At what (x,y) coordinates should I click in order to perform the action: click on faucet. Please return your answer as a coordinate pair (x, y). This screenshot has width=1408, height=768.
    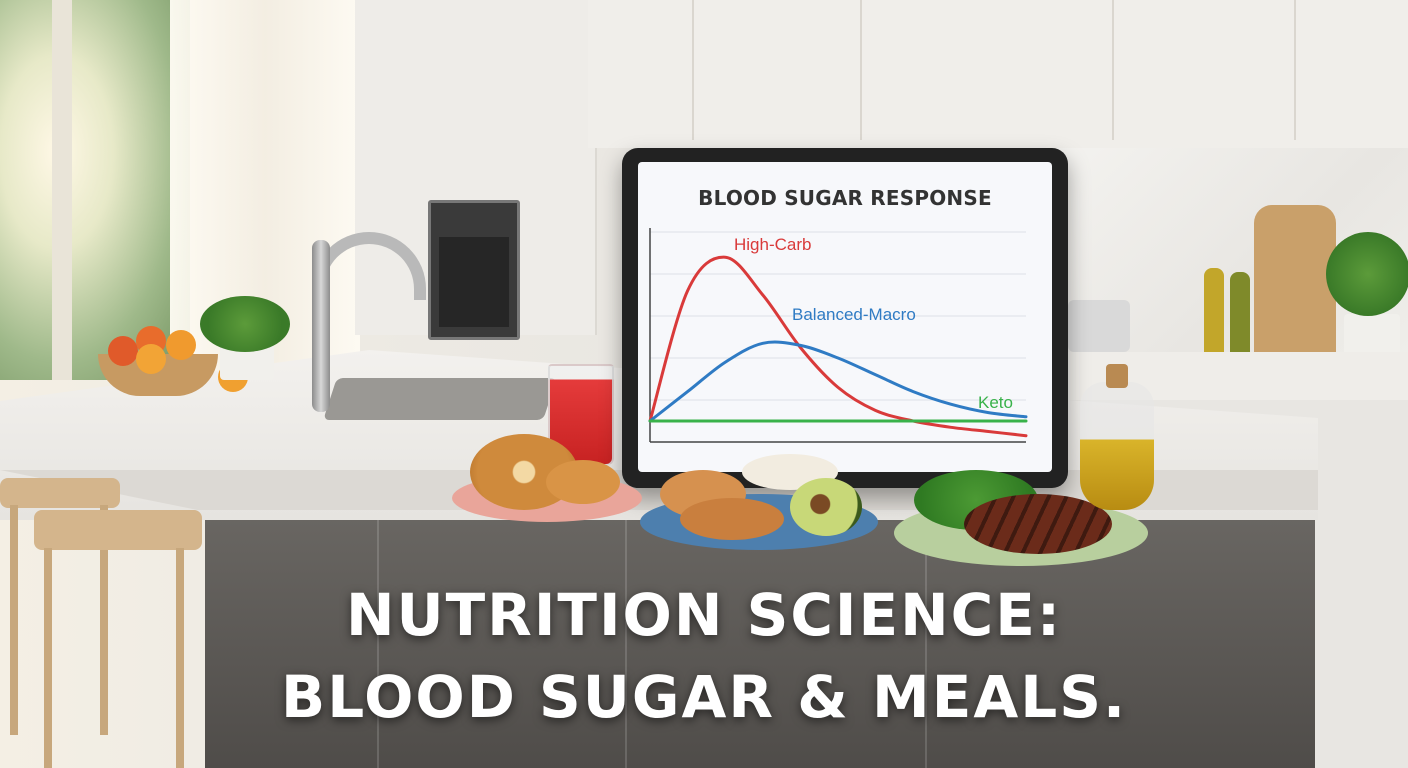
    Looking at the image, I should click on (321, 326).